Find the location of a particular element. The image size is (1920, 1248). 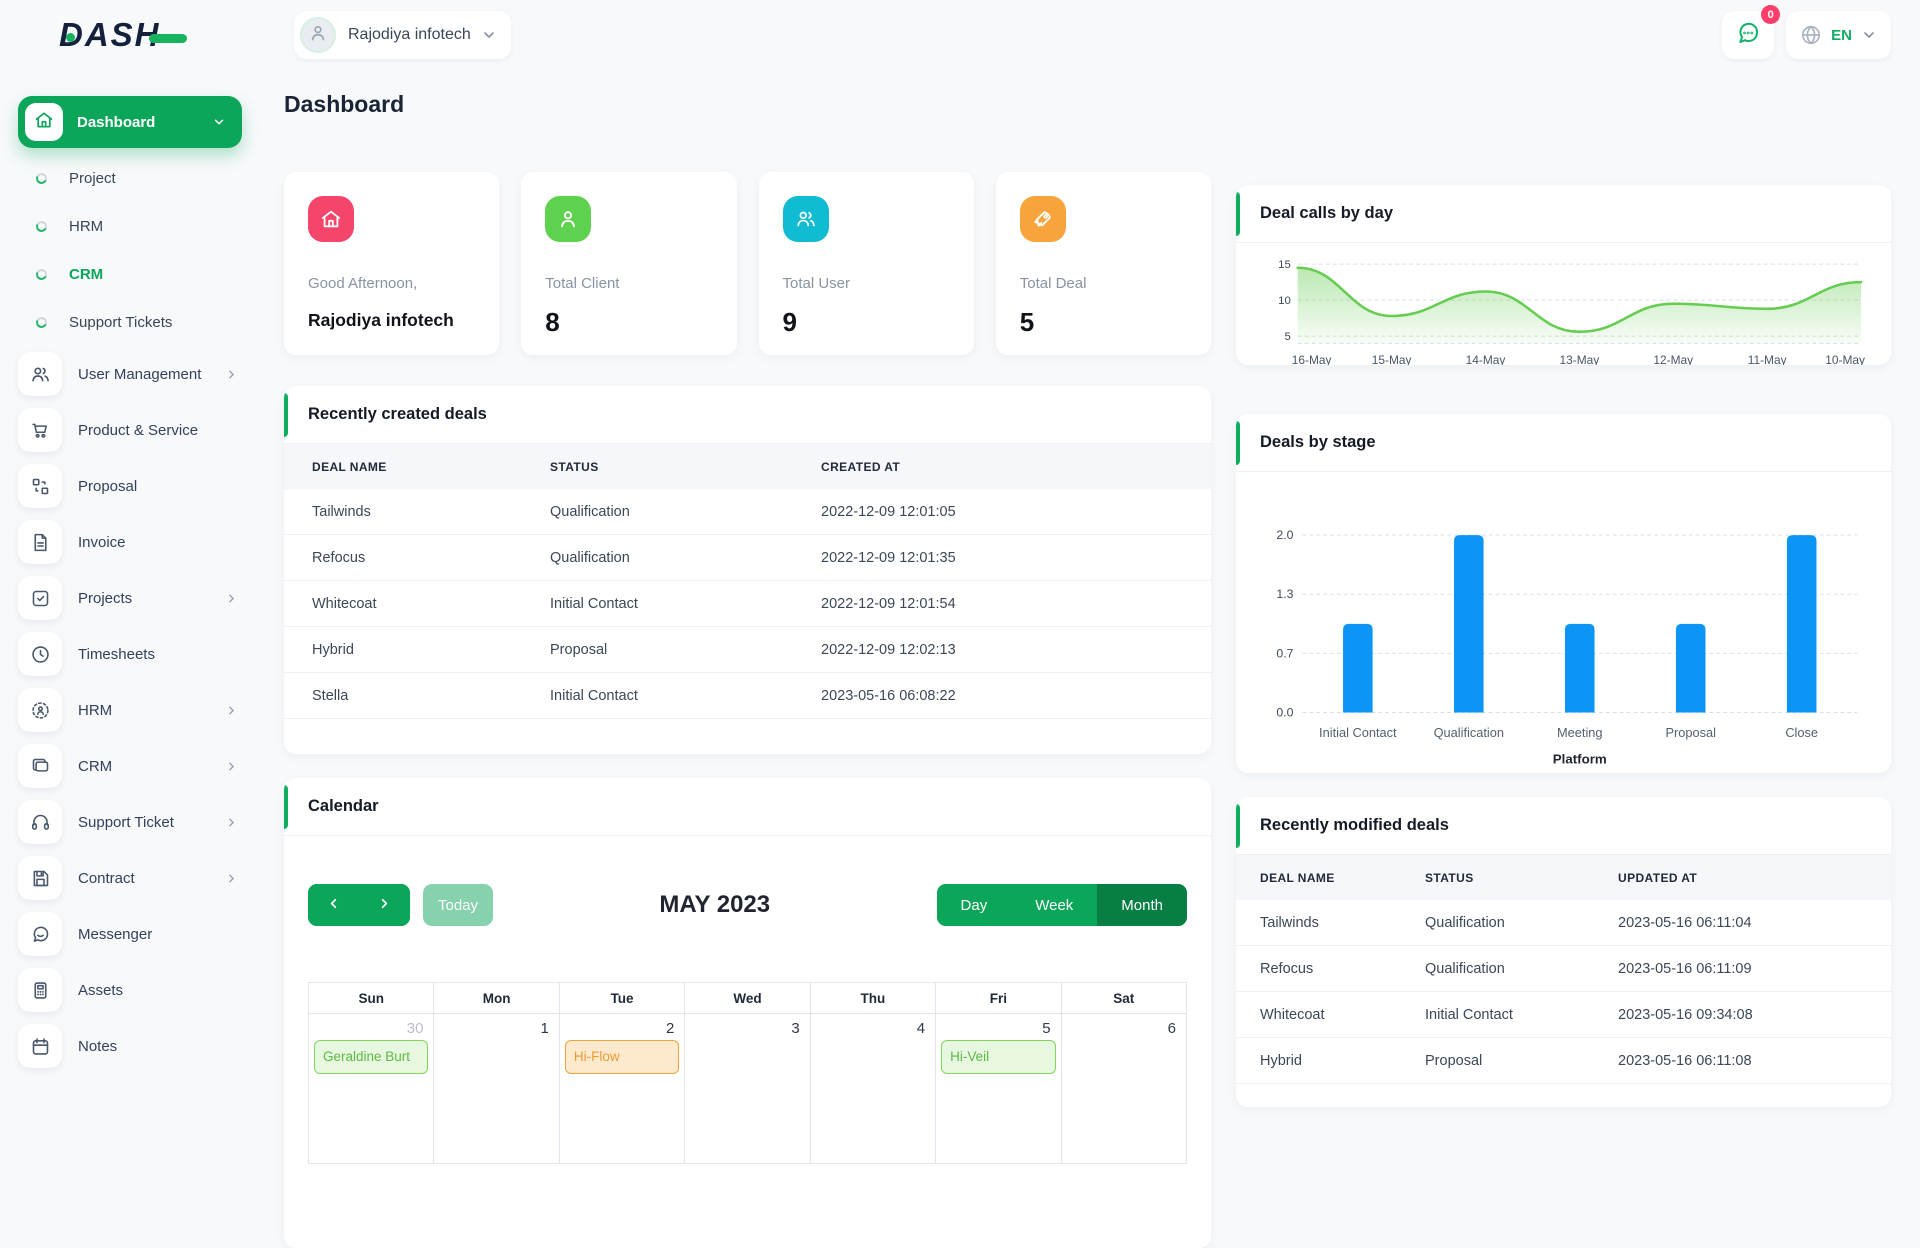

table-cell: 2023-05-16 06:08:22 is located at coordinates (1016, 696).